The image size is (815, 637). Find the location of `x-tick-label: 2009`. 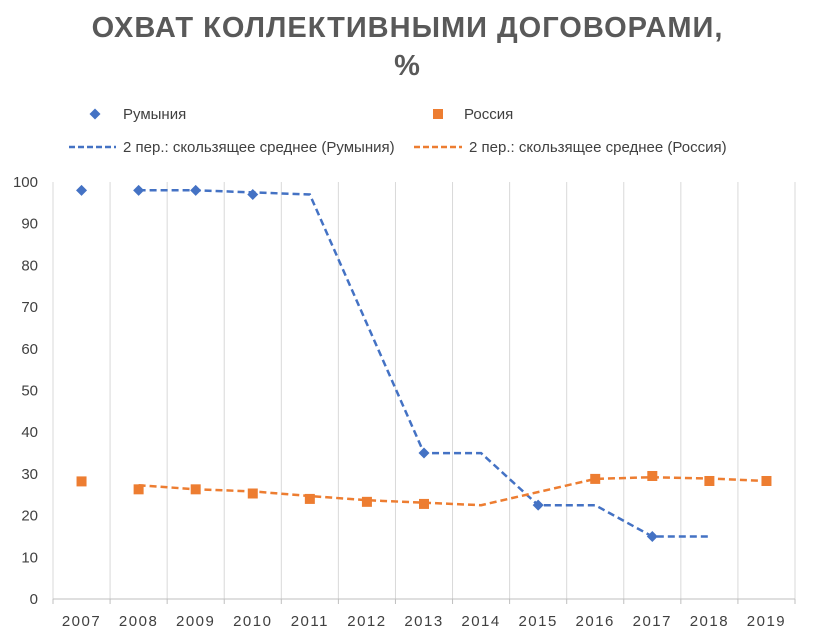

x-tick-label: 2009 is located at coordinates (195, 621).